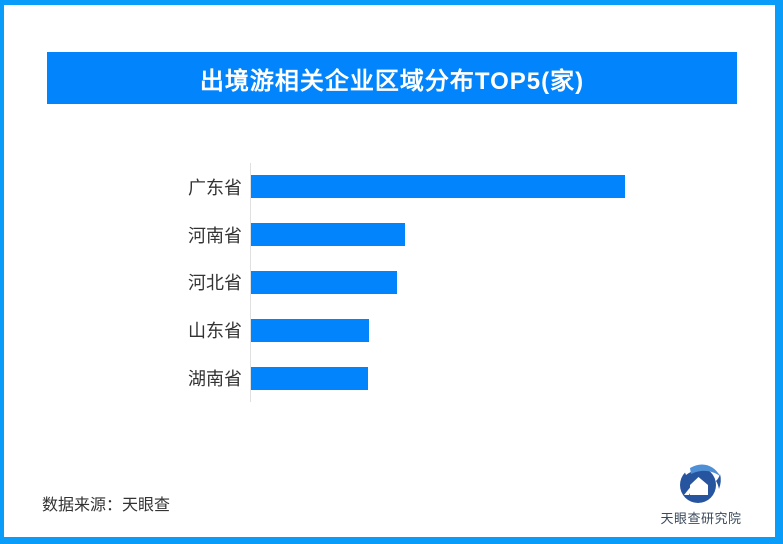 This screenshot has height=544, width=783. I want to click on brand-logo: 天眼查研究院, so click(701, 493).